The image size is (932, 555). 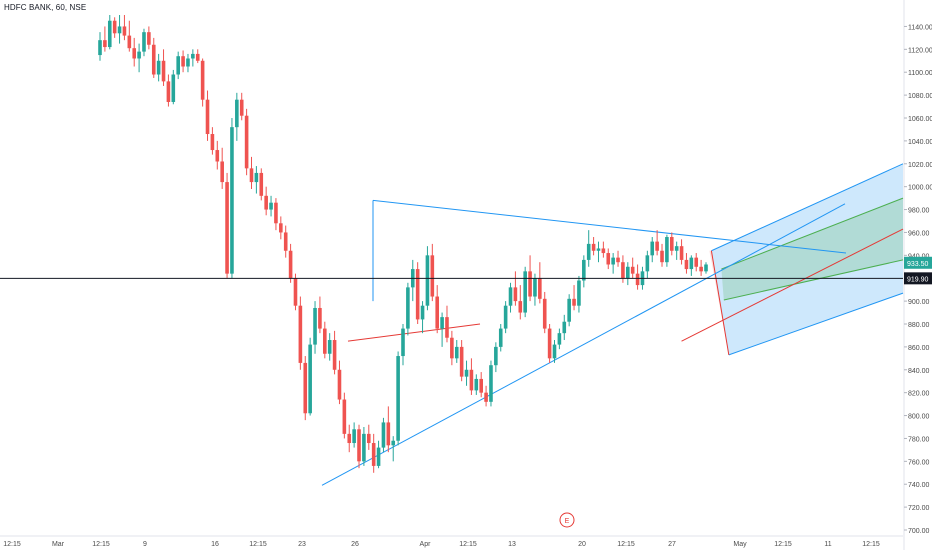 What do you see at coordinates (813, 280) in the screenshot?
I see `pitchfork-inner-lower-line` at bounding box center [813, 280].